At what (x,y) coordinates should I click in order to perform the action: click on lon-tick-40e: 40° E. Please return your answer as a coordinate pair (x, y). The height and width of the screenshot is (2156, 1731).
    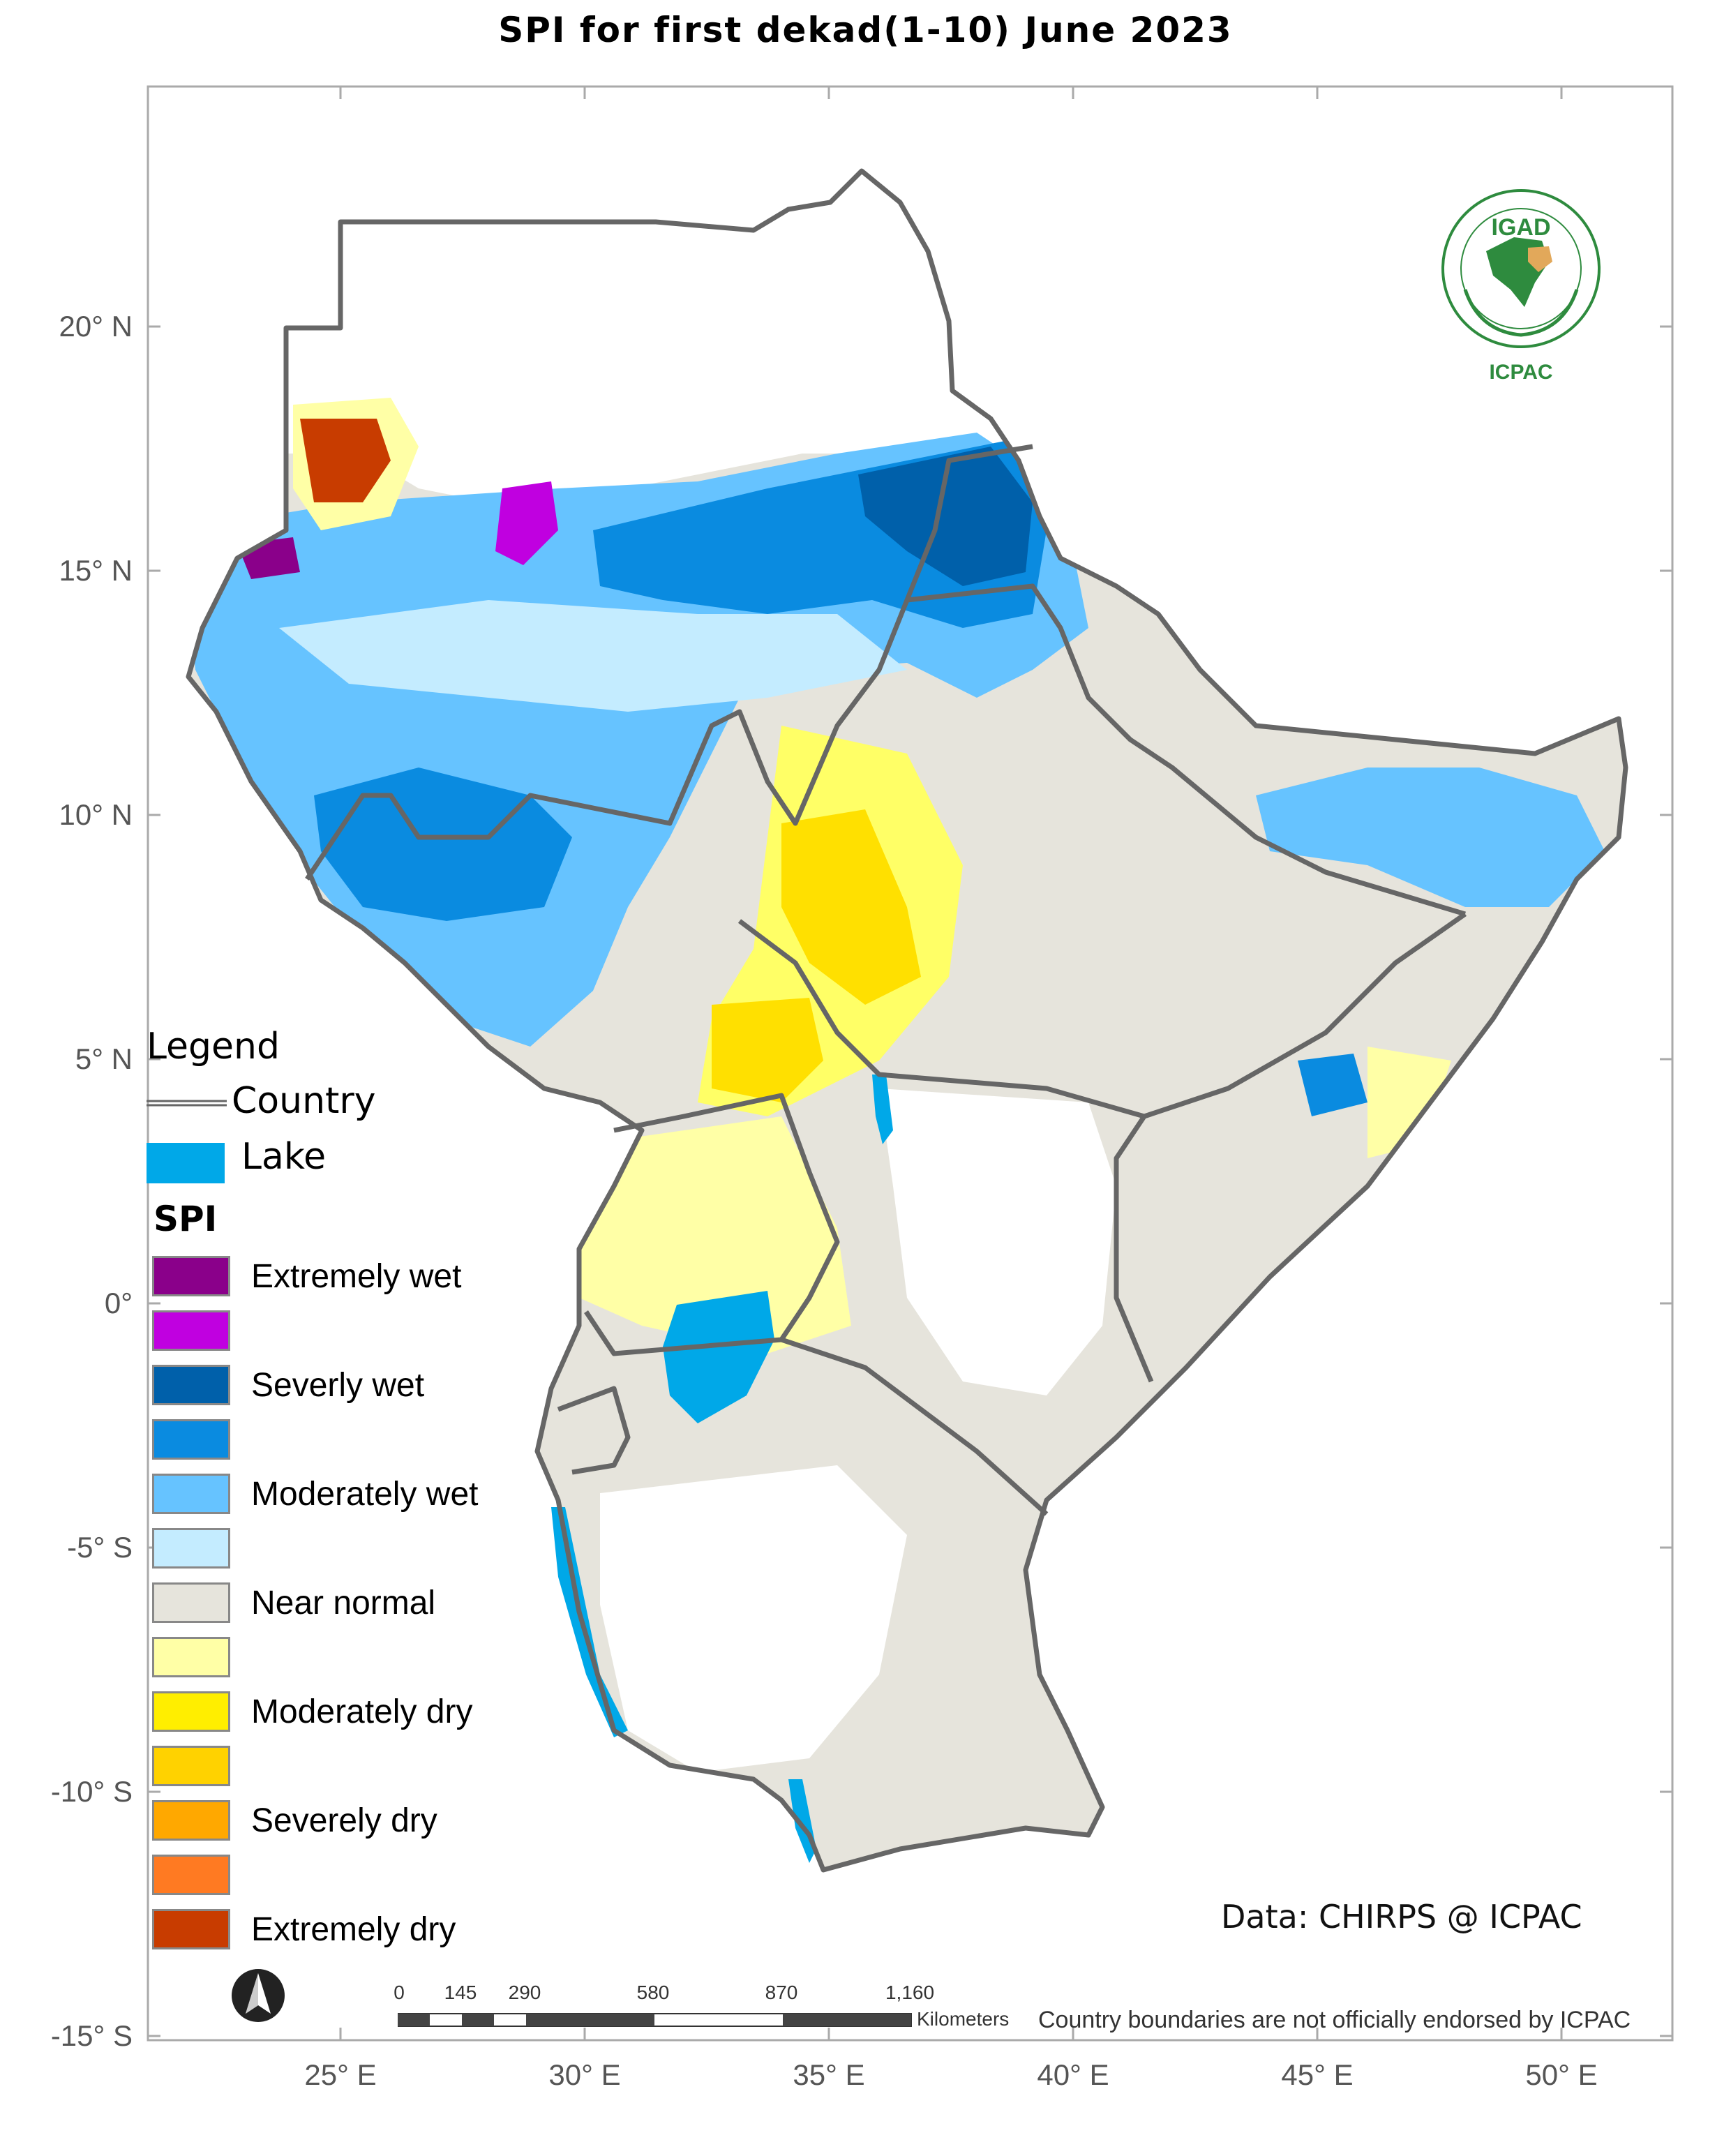
    Looking at the image, I should click on (1073, 2074).